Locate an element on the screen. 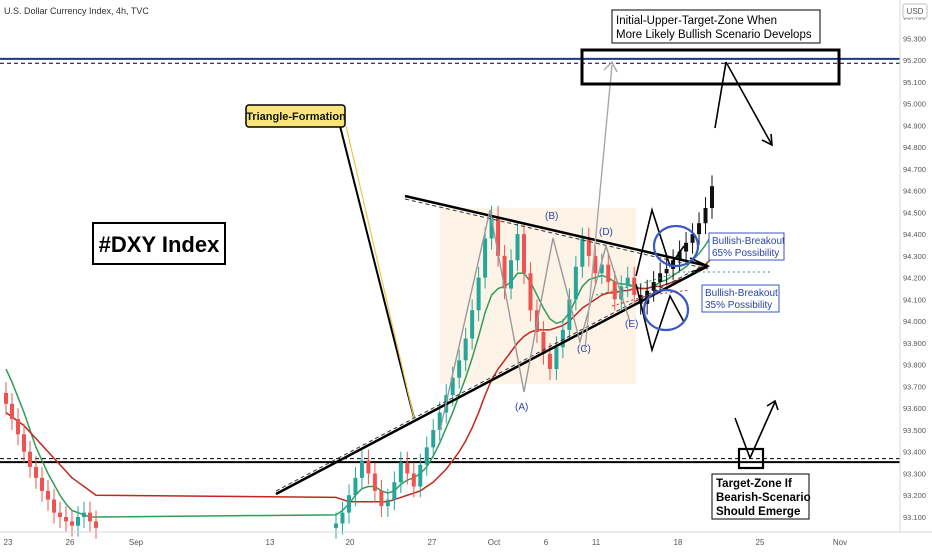 This screenshot has height=555, width=932. bull-breakout-prob-65: 65% Possibility is located at coordinates (745, 253).